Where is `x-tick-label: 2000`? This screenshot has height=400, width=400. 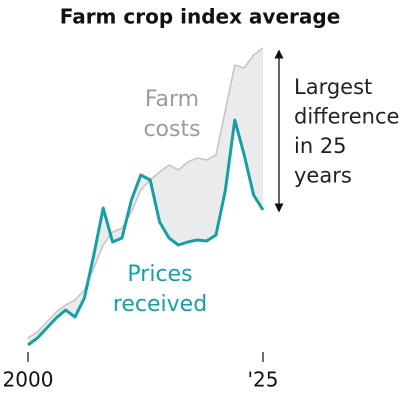
x-tick-label: 2000 is located at coordinates (28, 380).